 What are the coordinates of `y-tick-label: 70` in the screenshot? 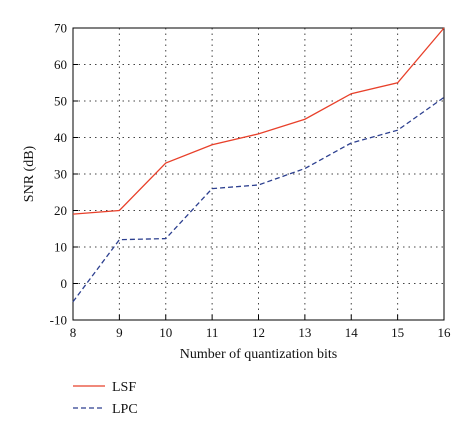 It's located at (60, 28).